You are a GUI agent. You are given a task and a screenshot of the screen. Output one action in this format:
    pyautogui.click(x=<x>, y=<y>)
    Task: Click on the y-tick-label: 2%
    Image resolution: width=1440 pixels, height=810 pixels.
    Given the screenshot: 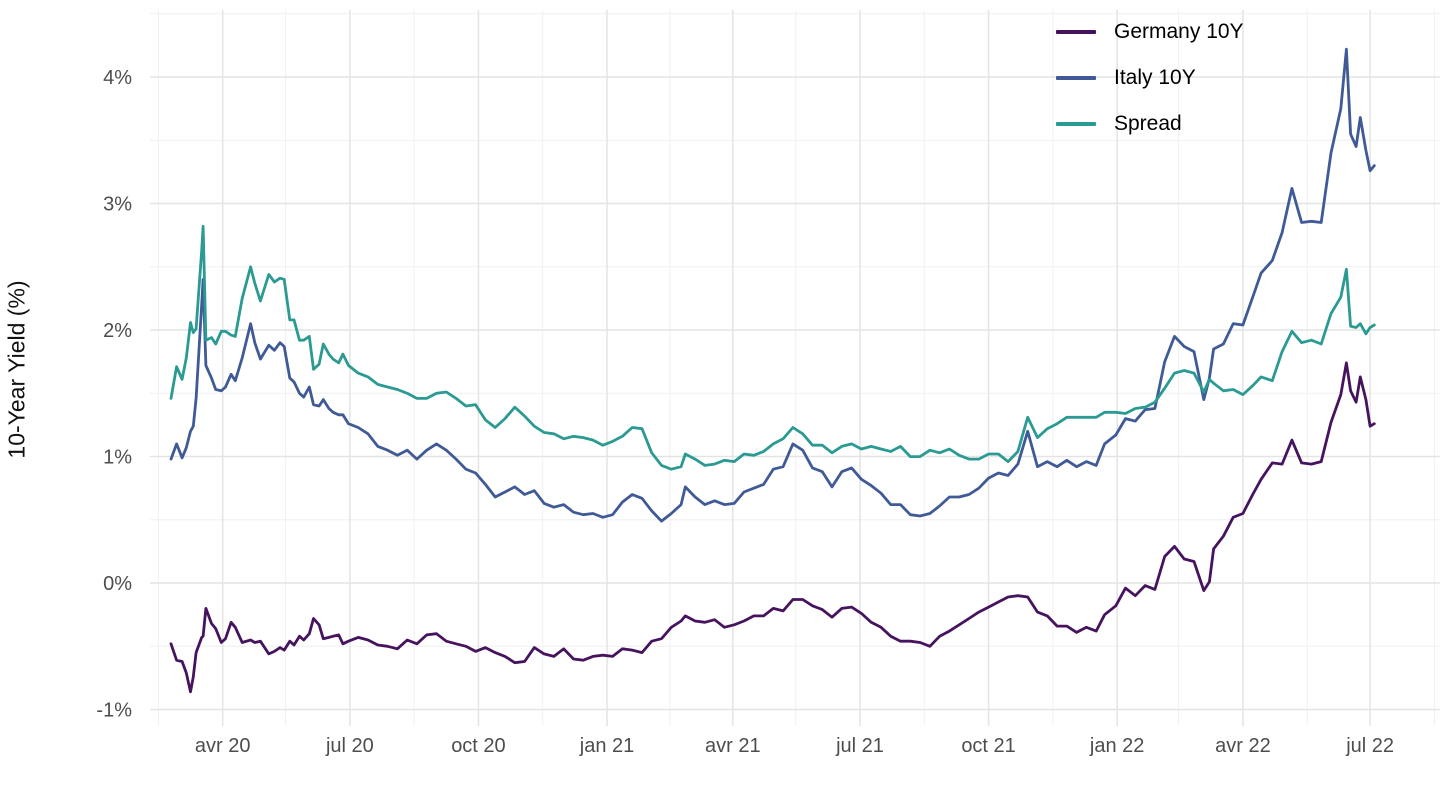 What is the action you would take?
    pyautogui.click(x=117, y=331)
    